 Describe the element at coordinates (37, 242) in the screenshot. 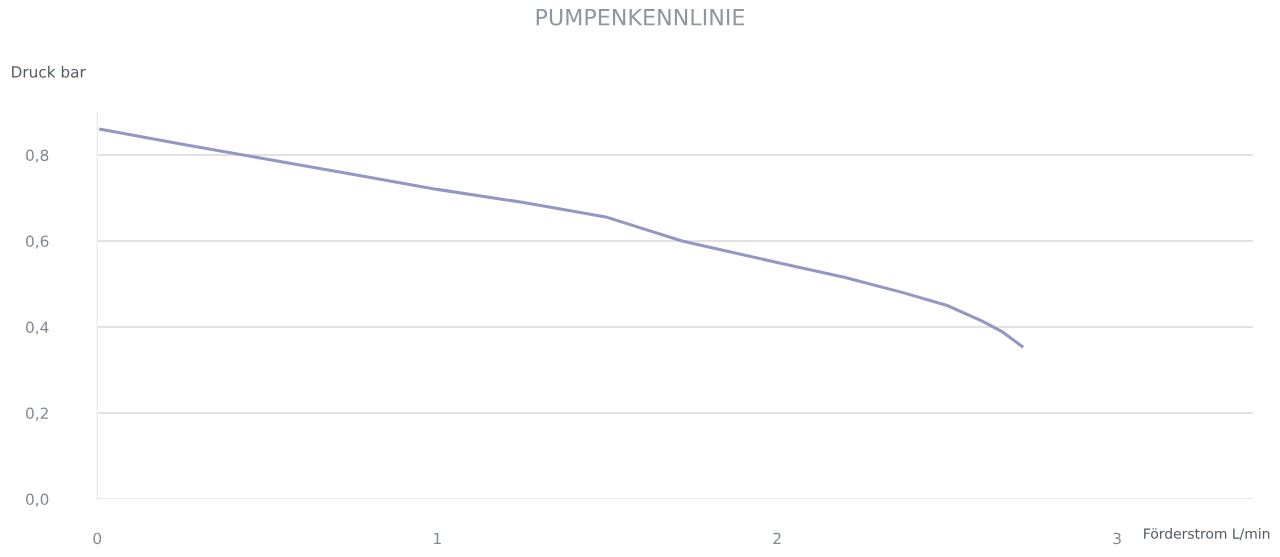

I see `y-tick-label: 0,6` at that location.